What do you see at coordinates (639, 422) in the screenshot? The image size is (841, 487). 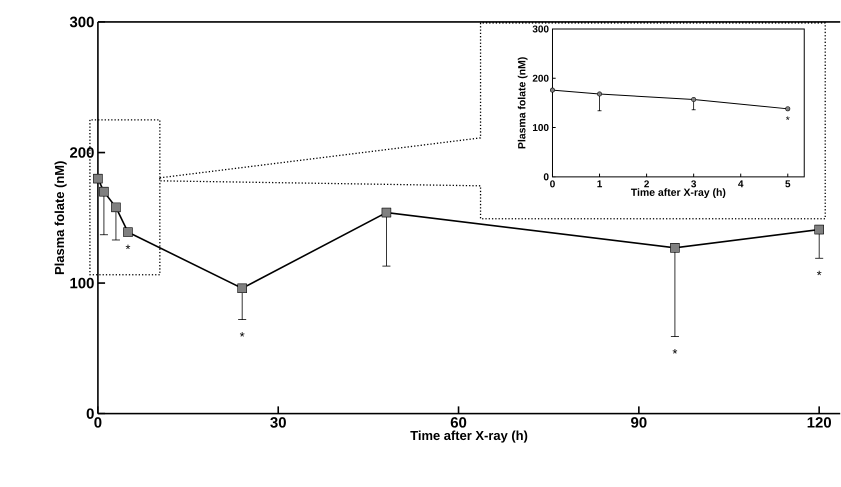 I see `x-tick-label: 90` at bounding box center [639, 422].